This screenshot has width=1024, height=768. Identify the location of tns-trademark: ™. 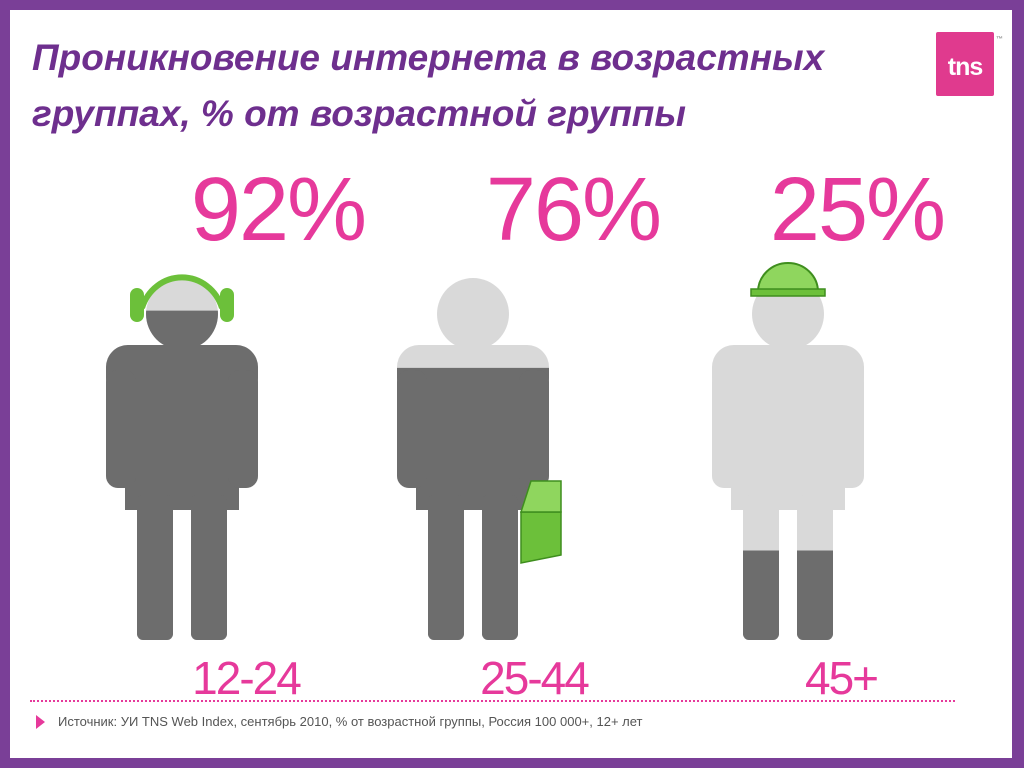
(999, 39).